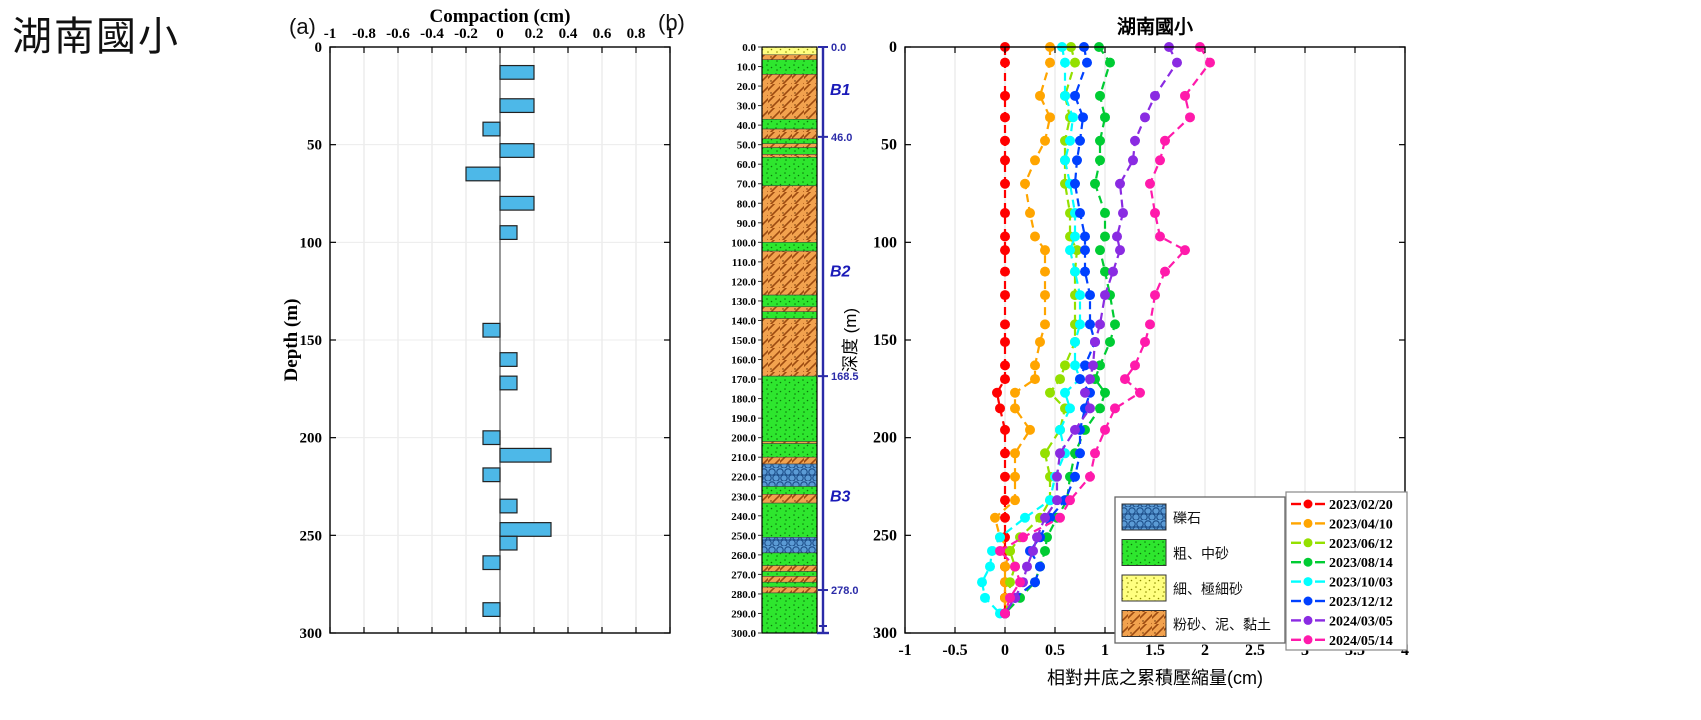 This screenshot has height=720, width=1701. I want to click on c-xtick-label: 2, so click(1205, 650).